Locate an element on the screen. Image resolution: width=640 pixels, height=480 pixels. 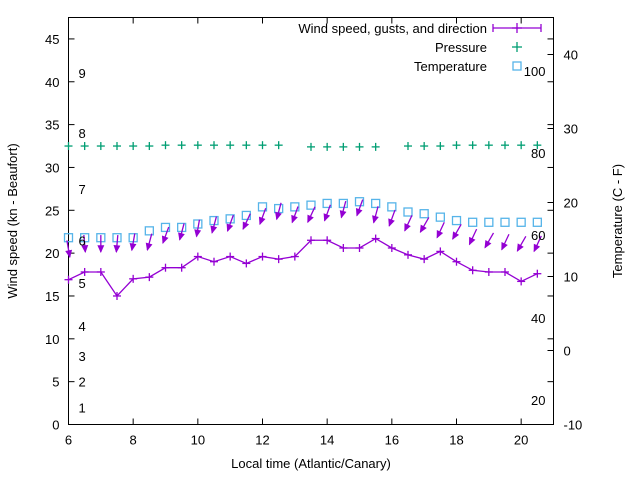
wind-speed-line is located at coordinates (303, 267).